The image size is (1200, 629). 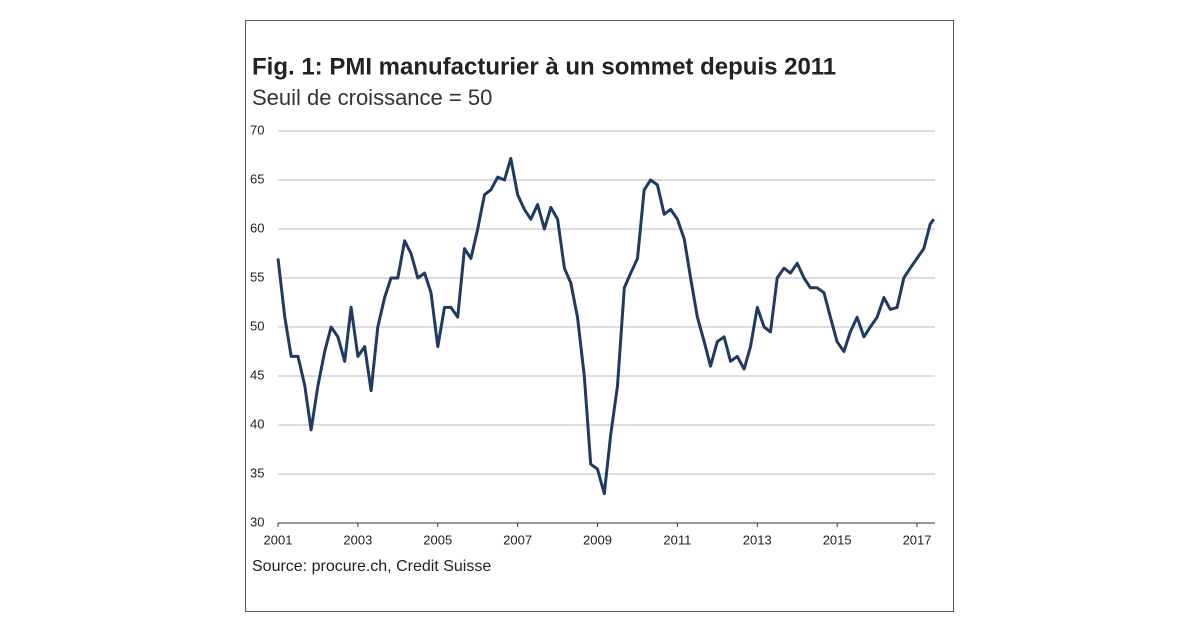 I want to click on y-tick-label: 55, so click(x=257, y=276).